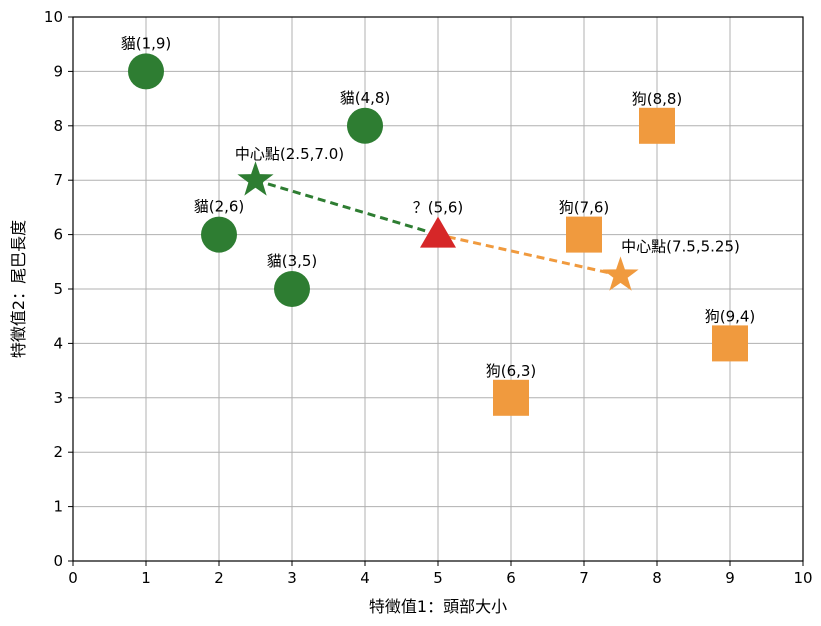 This screenshot has height=626, width=821. What do you see at coordinates (680, 246) in the screenshot?
I see `centroid-label: 中心點(7.5,5.25)` at bounding box center [680, 246].